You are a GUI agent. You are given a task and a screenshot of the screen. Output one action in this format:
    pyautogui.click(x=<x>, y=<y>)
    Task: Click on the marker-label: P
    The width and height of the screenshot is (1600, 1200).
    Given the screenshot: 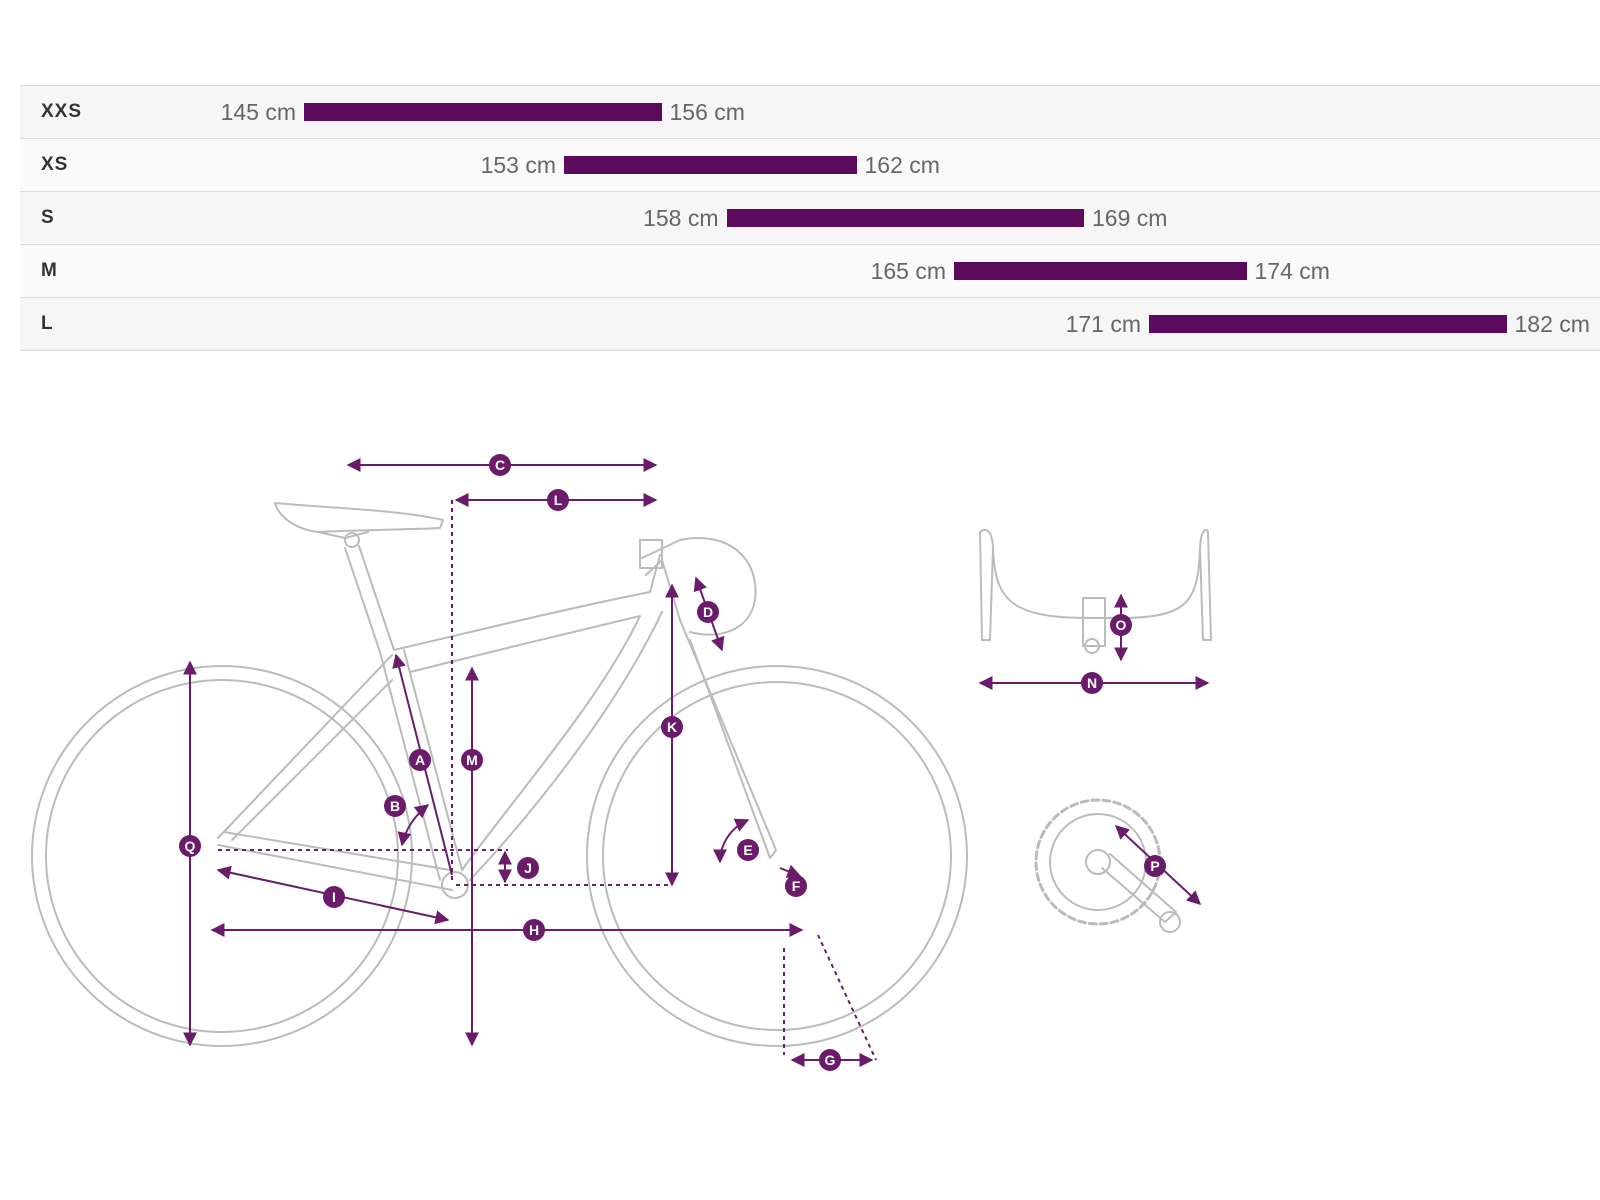 What is the action you would take?
    pyautogui.click(x=1154, y=866)
    